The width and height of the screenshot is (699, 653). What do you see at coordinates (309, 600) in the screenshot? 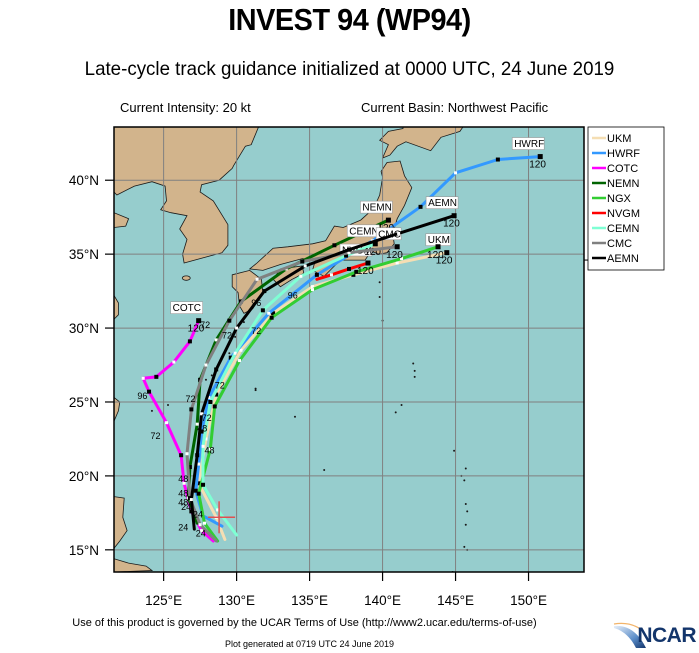
I see `lon-label: 135°E` at bounding box center [309, 600].